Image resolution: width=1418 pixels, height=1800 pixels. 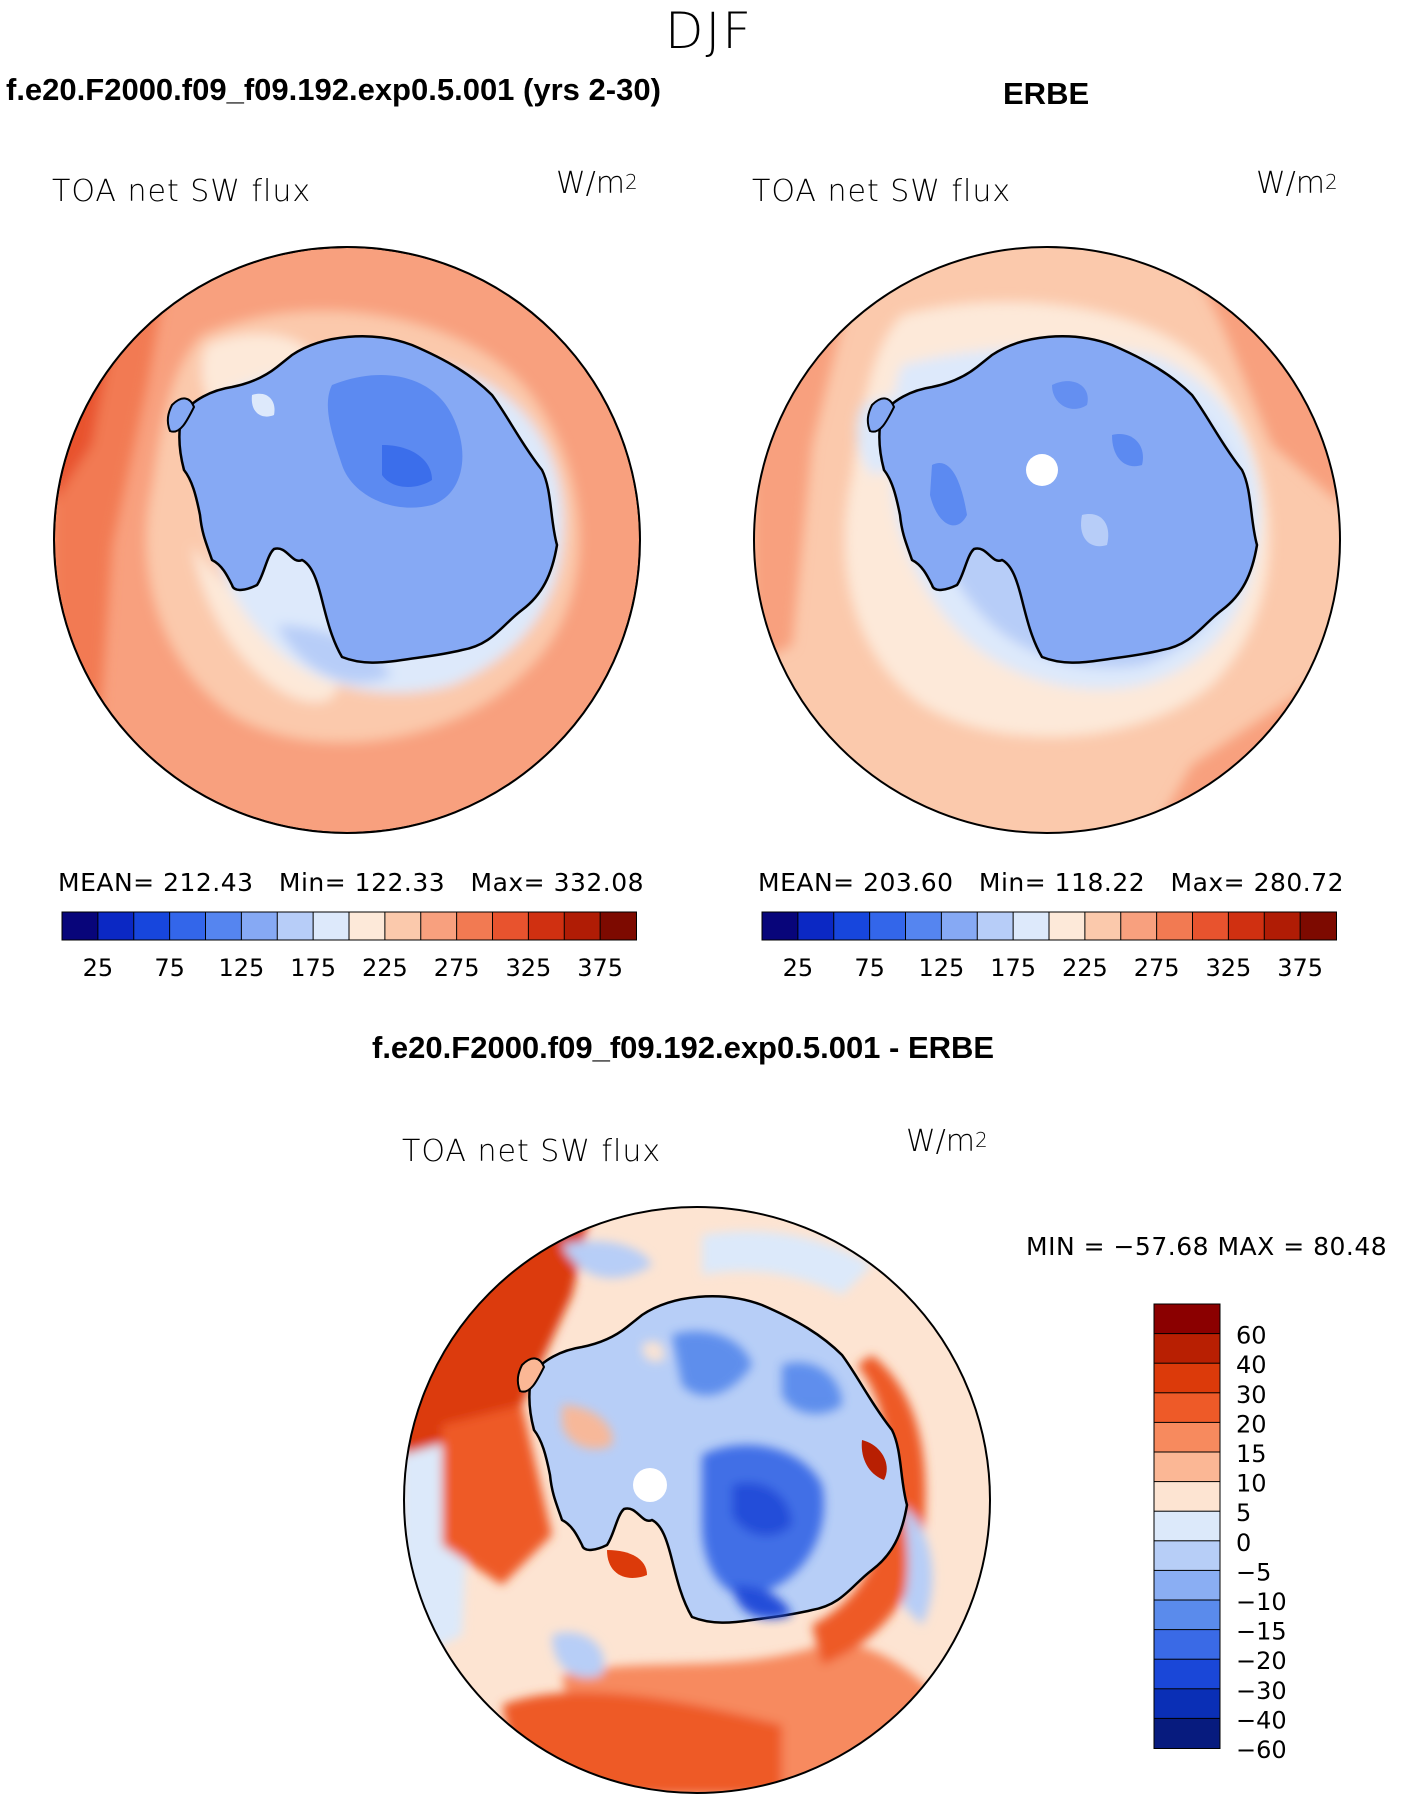 What do you see at coordinates (1243, 1543) in the screenshot?
I see `colorbar-tick-label: 0` at bounding box center [1243, 1543].